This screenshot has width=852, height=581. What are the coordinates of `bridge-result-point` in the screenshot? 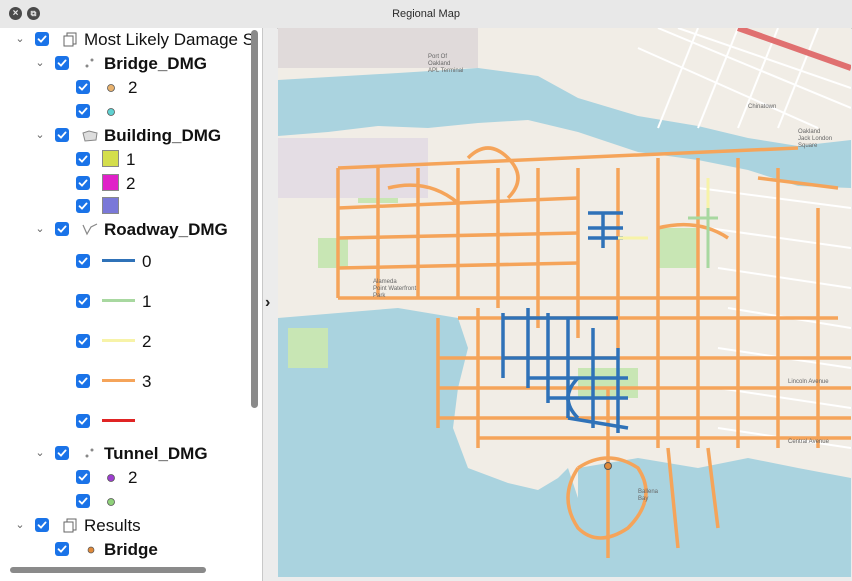 It's located at (608, 466).